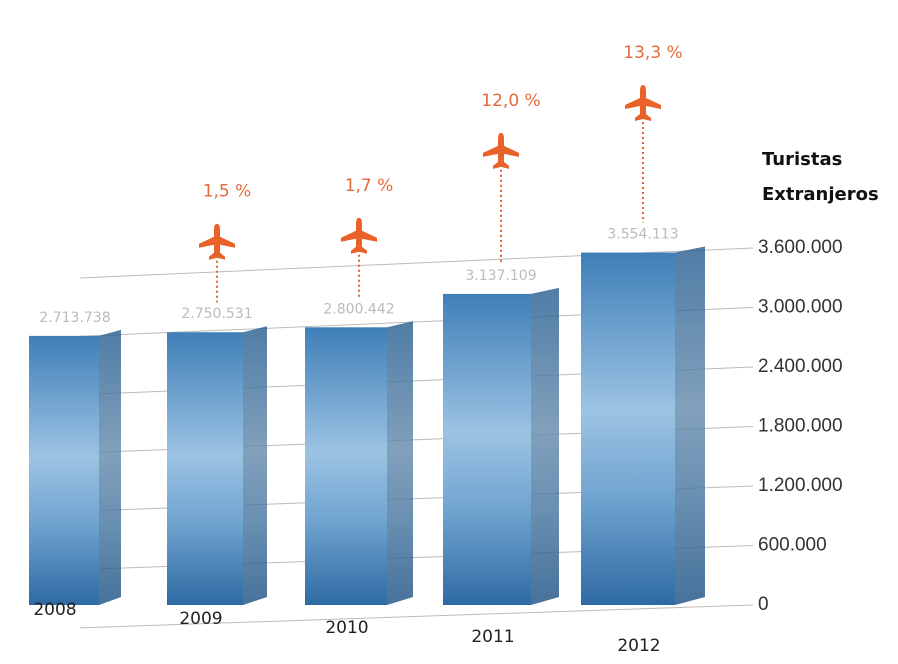 The height and width of the screenshot is (664, 898). I want to click on y-tick-label: 1.200.000, so click(800, 485).